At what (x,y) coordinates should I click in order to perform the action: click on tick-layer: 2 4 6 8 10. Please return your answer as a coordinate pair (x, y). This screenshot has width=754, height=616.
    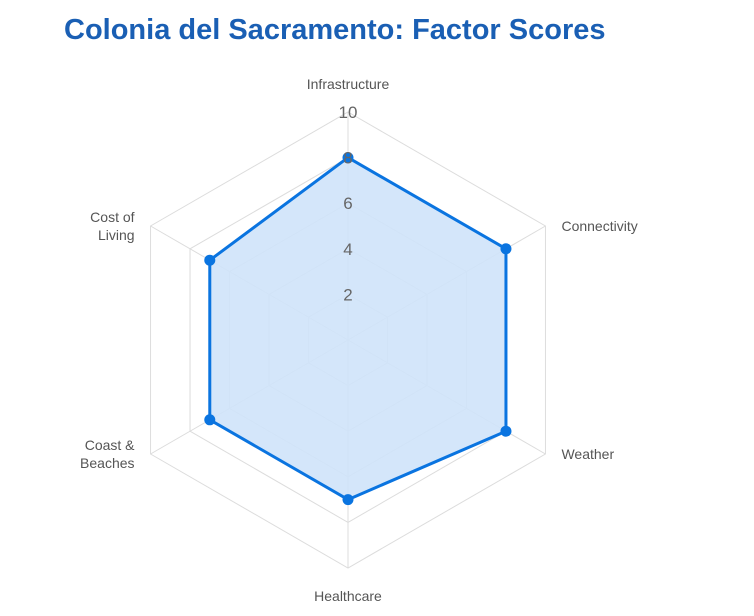
    Looking at the image, I should click on (348, 203).